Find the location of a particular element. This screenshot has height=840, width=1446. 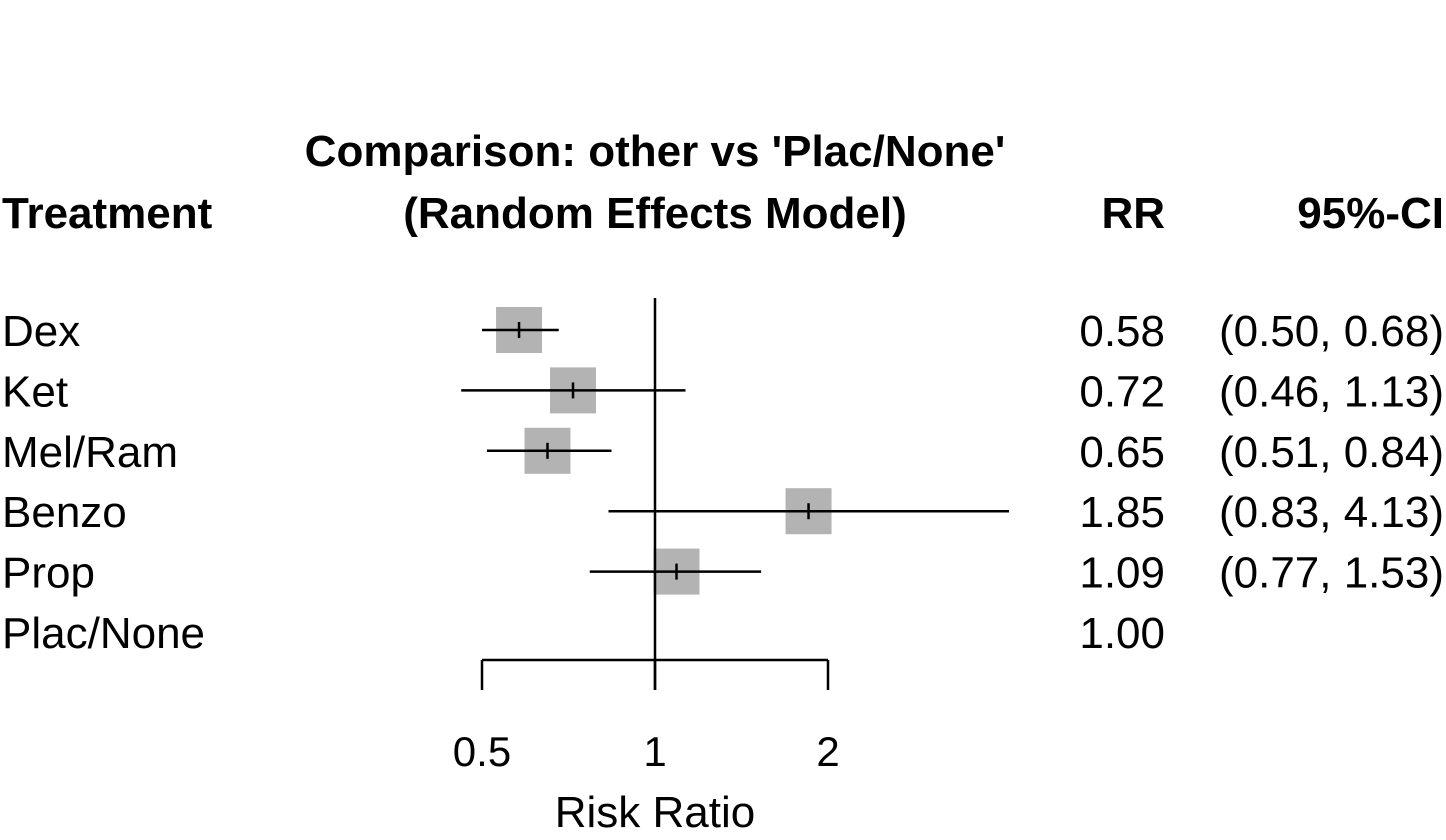

treatment-label-benzo: Benzo is located at coordinates (64, 512).